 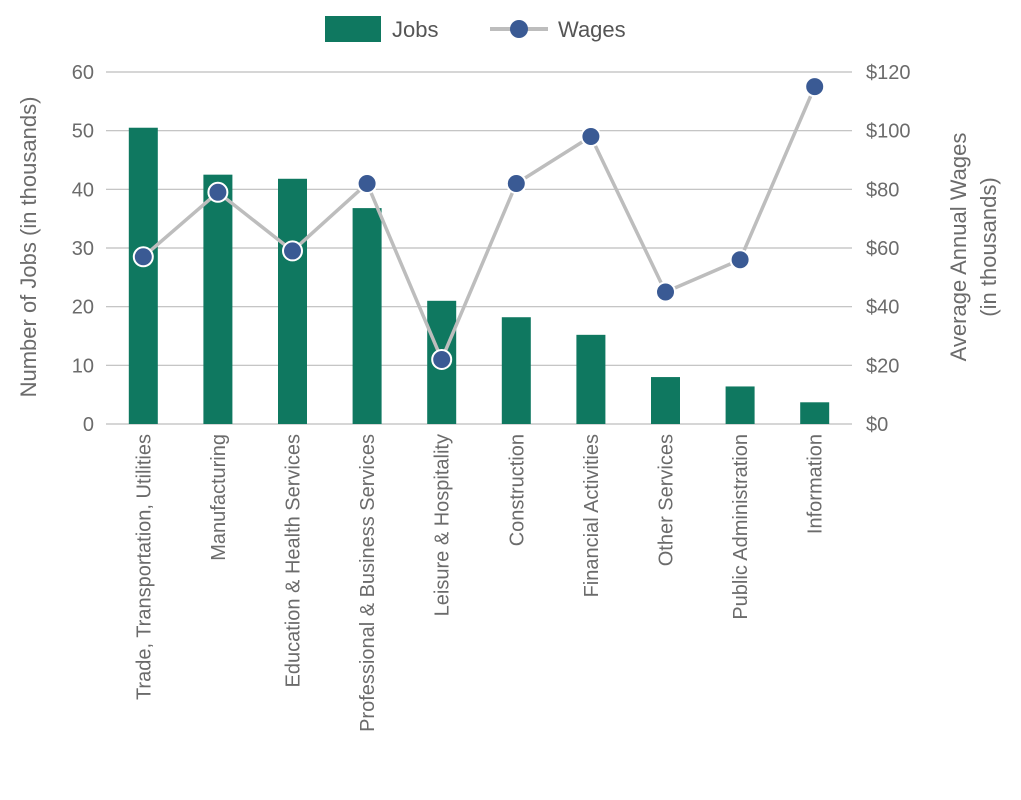 I want to click on category-label: Leisure & Hospitality, so click(x=443, y=525).